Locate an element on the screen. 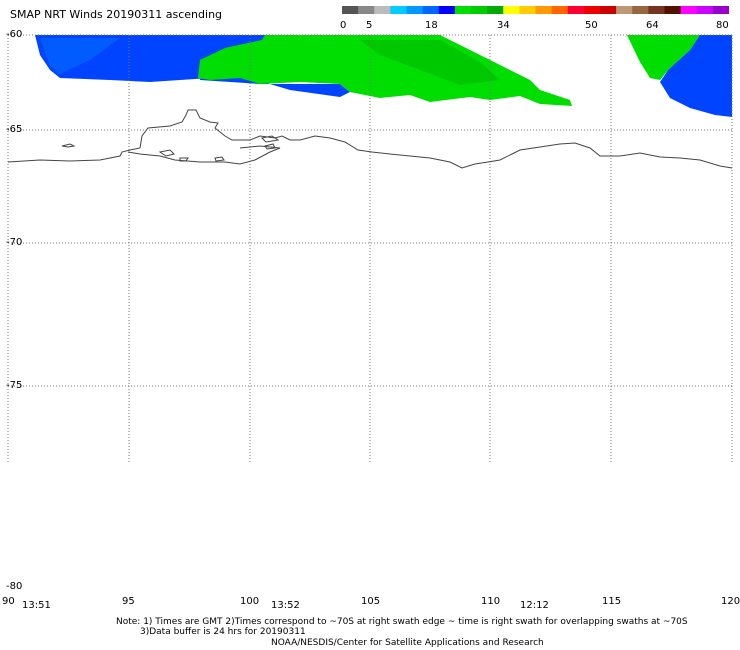 The image size is (740, 650). wind-speed-legend is located at coordinates (535, 10).